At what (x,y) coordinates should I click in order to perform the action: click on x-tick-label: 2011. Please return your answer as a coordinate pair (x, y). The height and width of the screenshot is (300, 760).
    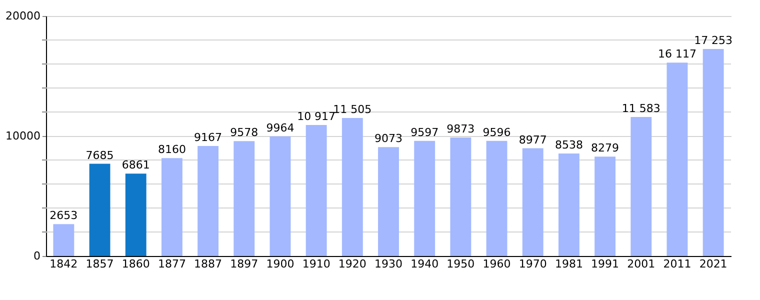
    Looking at the image, I should click on (677, 264).